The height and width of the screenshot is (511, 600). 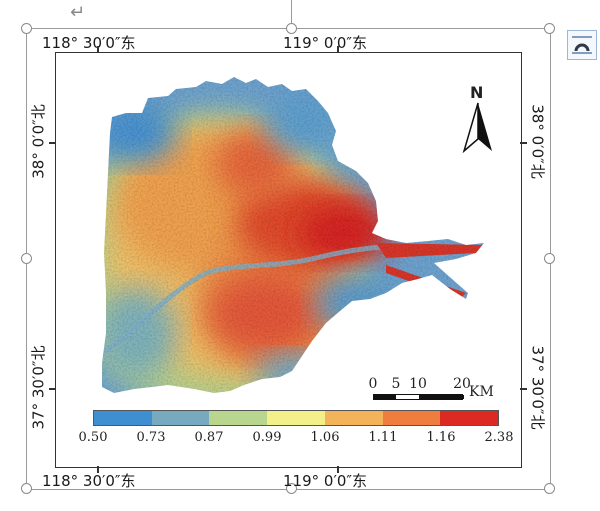 What do you see at coordinates (549, 488) in the screenshot?
I see `resize-handle-bottom-right` at bounding box center [549, 488].